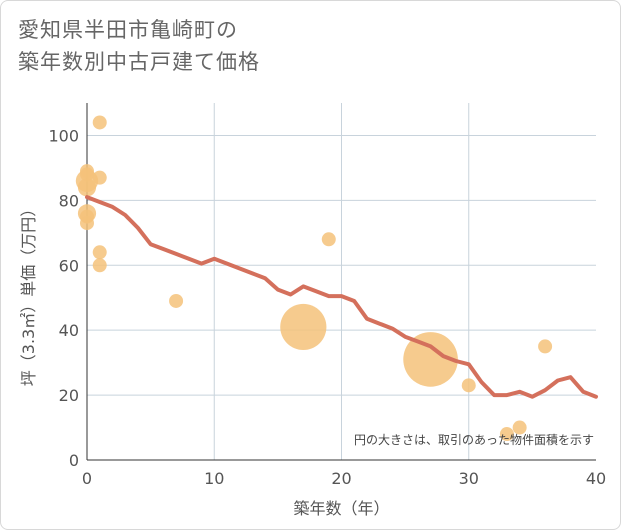 The height and width of the screenshot is (530, 621). Describe the element at coordinates (69, 200) in the screenshot. I see `y-tick-label: 80` at that location.